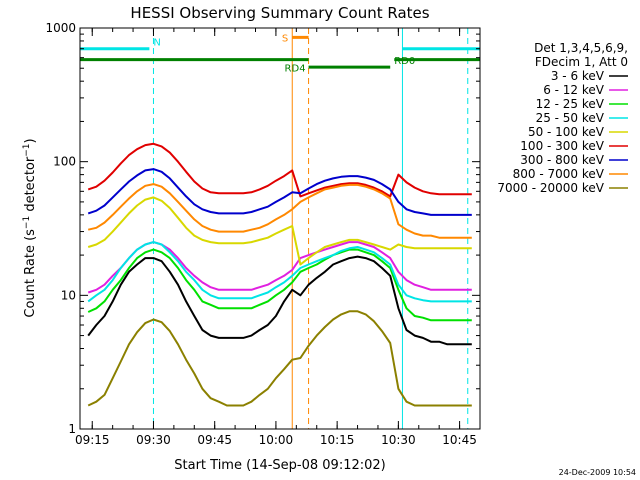 This screenshot has height=480, width=640. What do you see at coordinates (404, 61) in the screenshot?
I see `annotation-label: RD0` at bounding box center [404, 61].